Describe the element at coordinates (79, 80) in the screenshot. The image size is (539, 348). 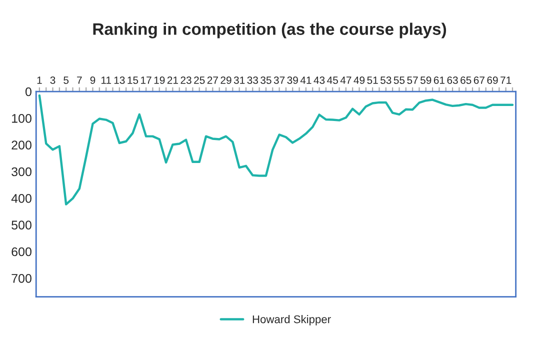
I see `x-tick-label: 7` at that location.